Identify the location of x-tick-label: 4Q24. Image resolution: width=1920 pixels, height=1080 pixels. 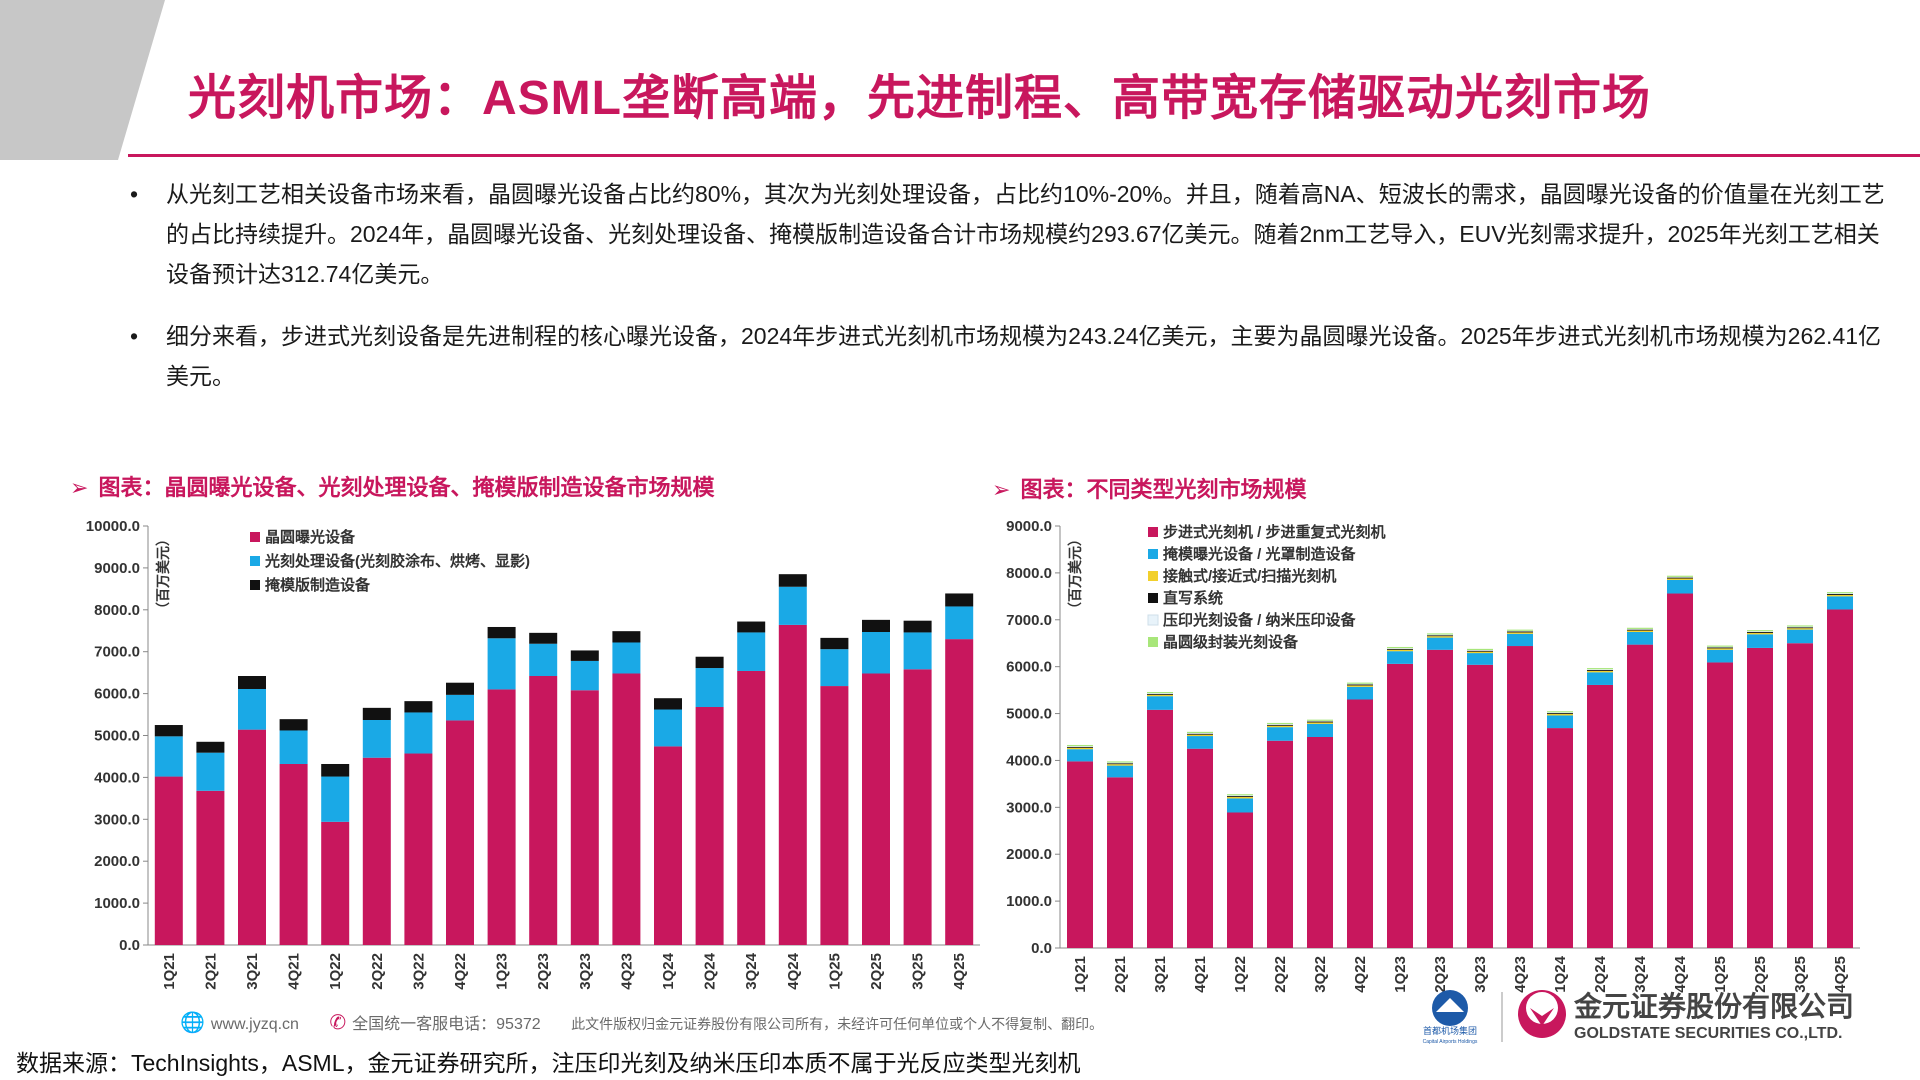
(793, 970).